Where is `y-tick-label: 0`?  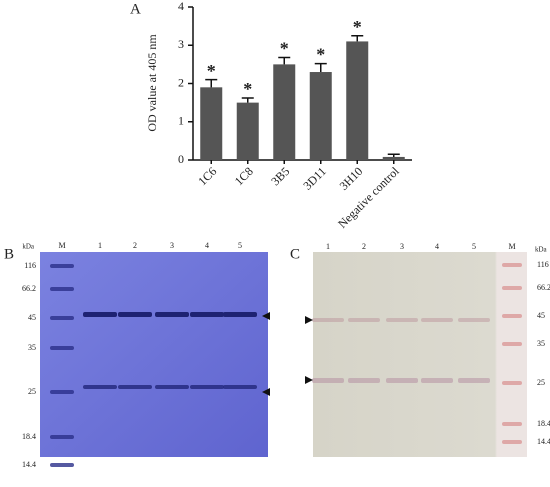
y-tick-label: 0 is located at coordinates (181, 159).